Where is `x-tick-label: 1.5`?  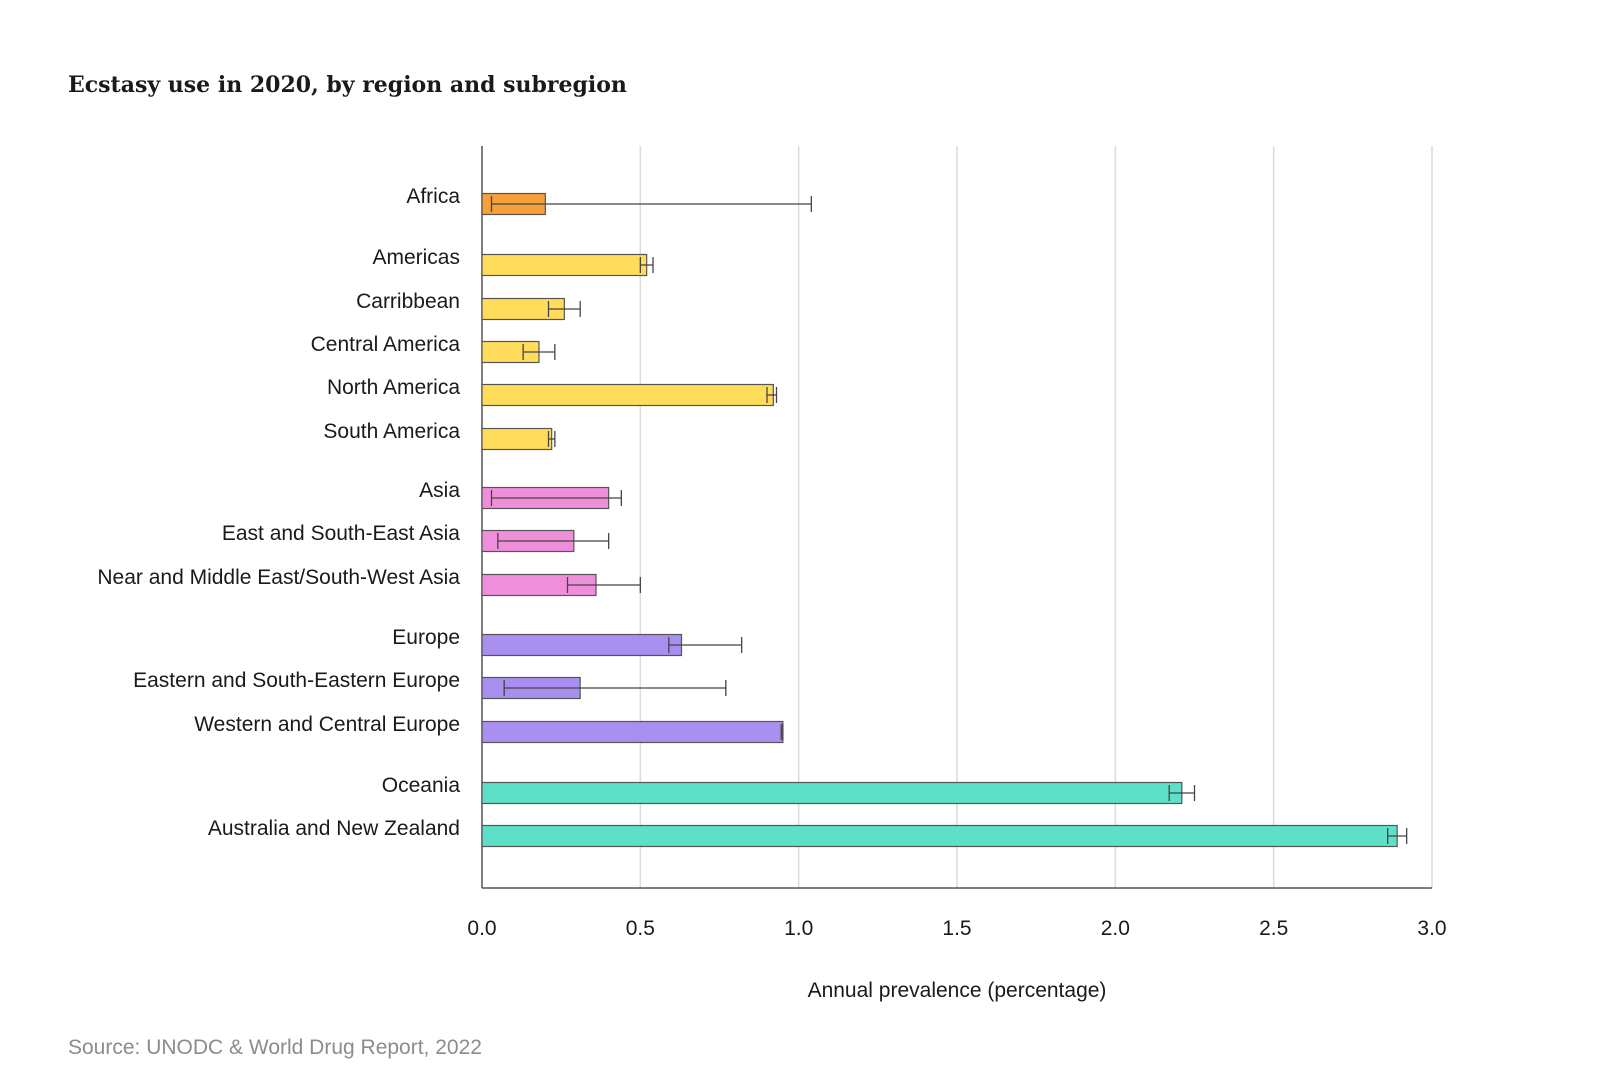
x-tick-label: 1.5 is located at coordinates (956, 928).